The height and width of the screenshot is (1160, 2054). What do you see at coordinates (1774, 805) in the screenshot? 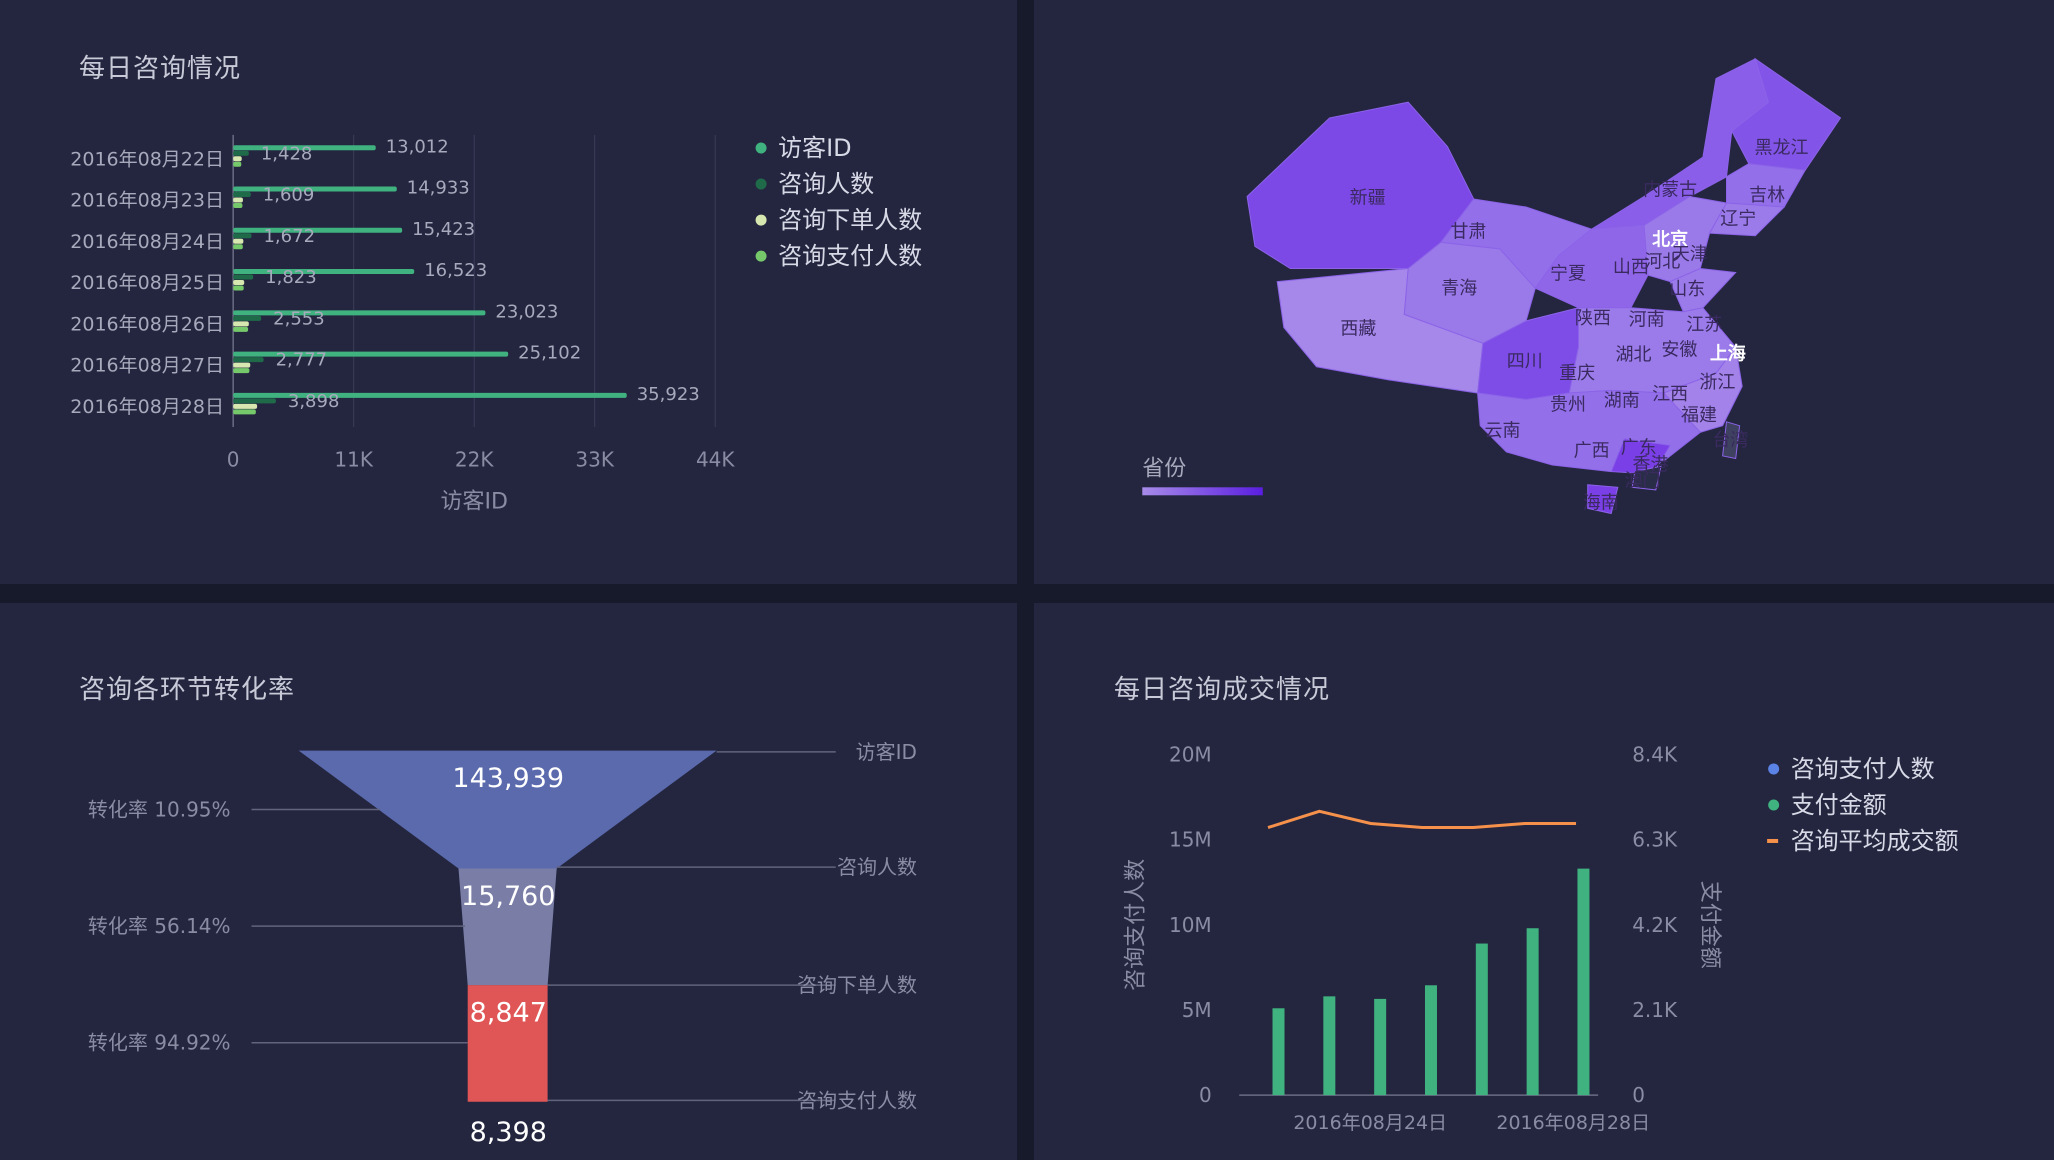
I see `legend-marker` at bounding box center [1774, 805].